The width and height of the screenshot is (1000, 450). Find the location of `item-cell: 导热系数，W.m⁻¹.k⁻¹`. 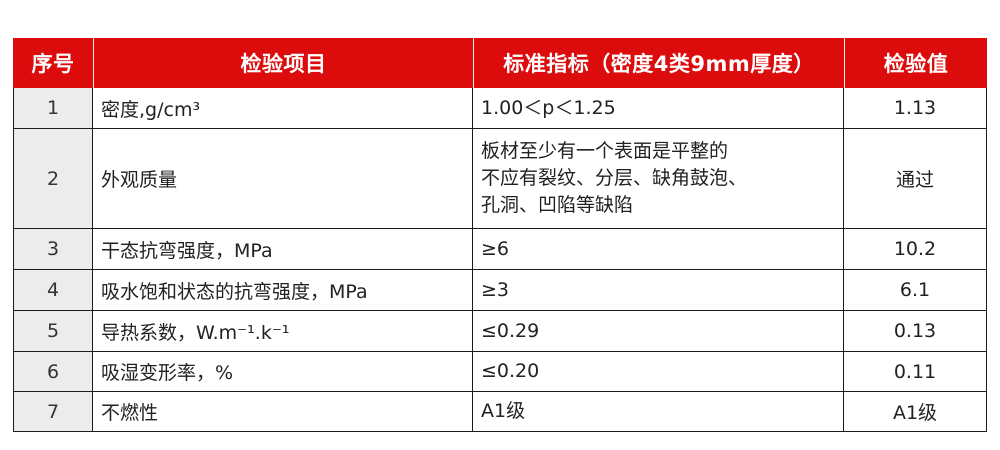

item-cell: 导热系数，W.m⁻¹.k⁻¹ is located at coordinates (283, 331).